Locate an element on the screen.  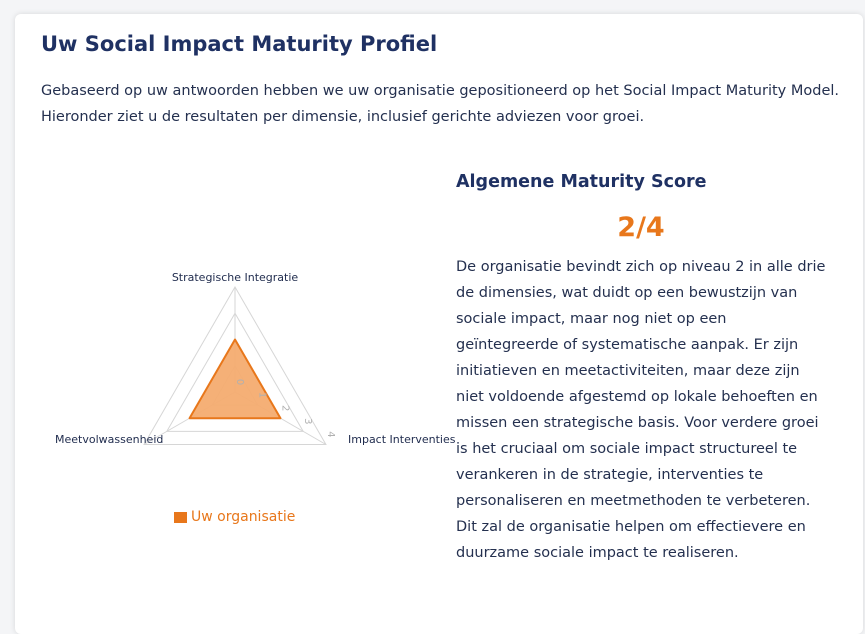
radar-tick-label: 3 is located at coordinates (307, 421).